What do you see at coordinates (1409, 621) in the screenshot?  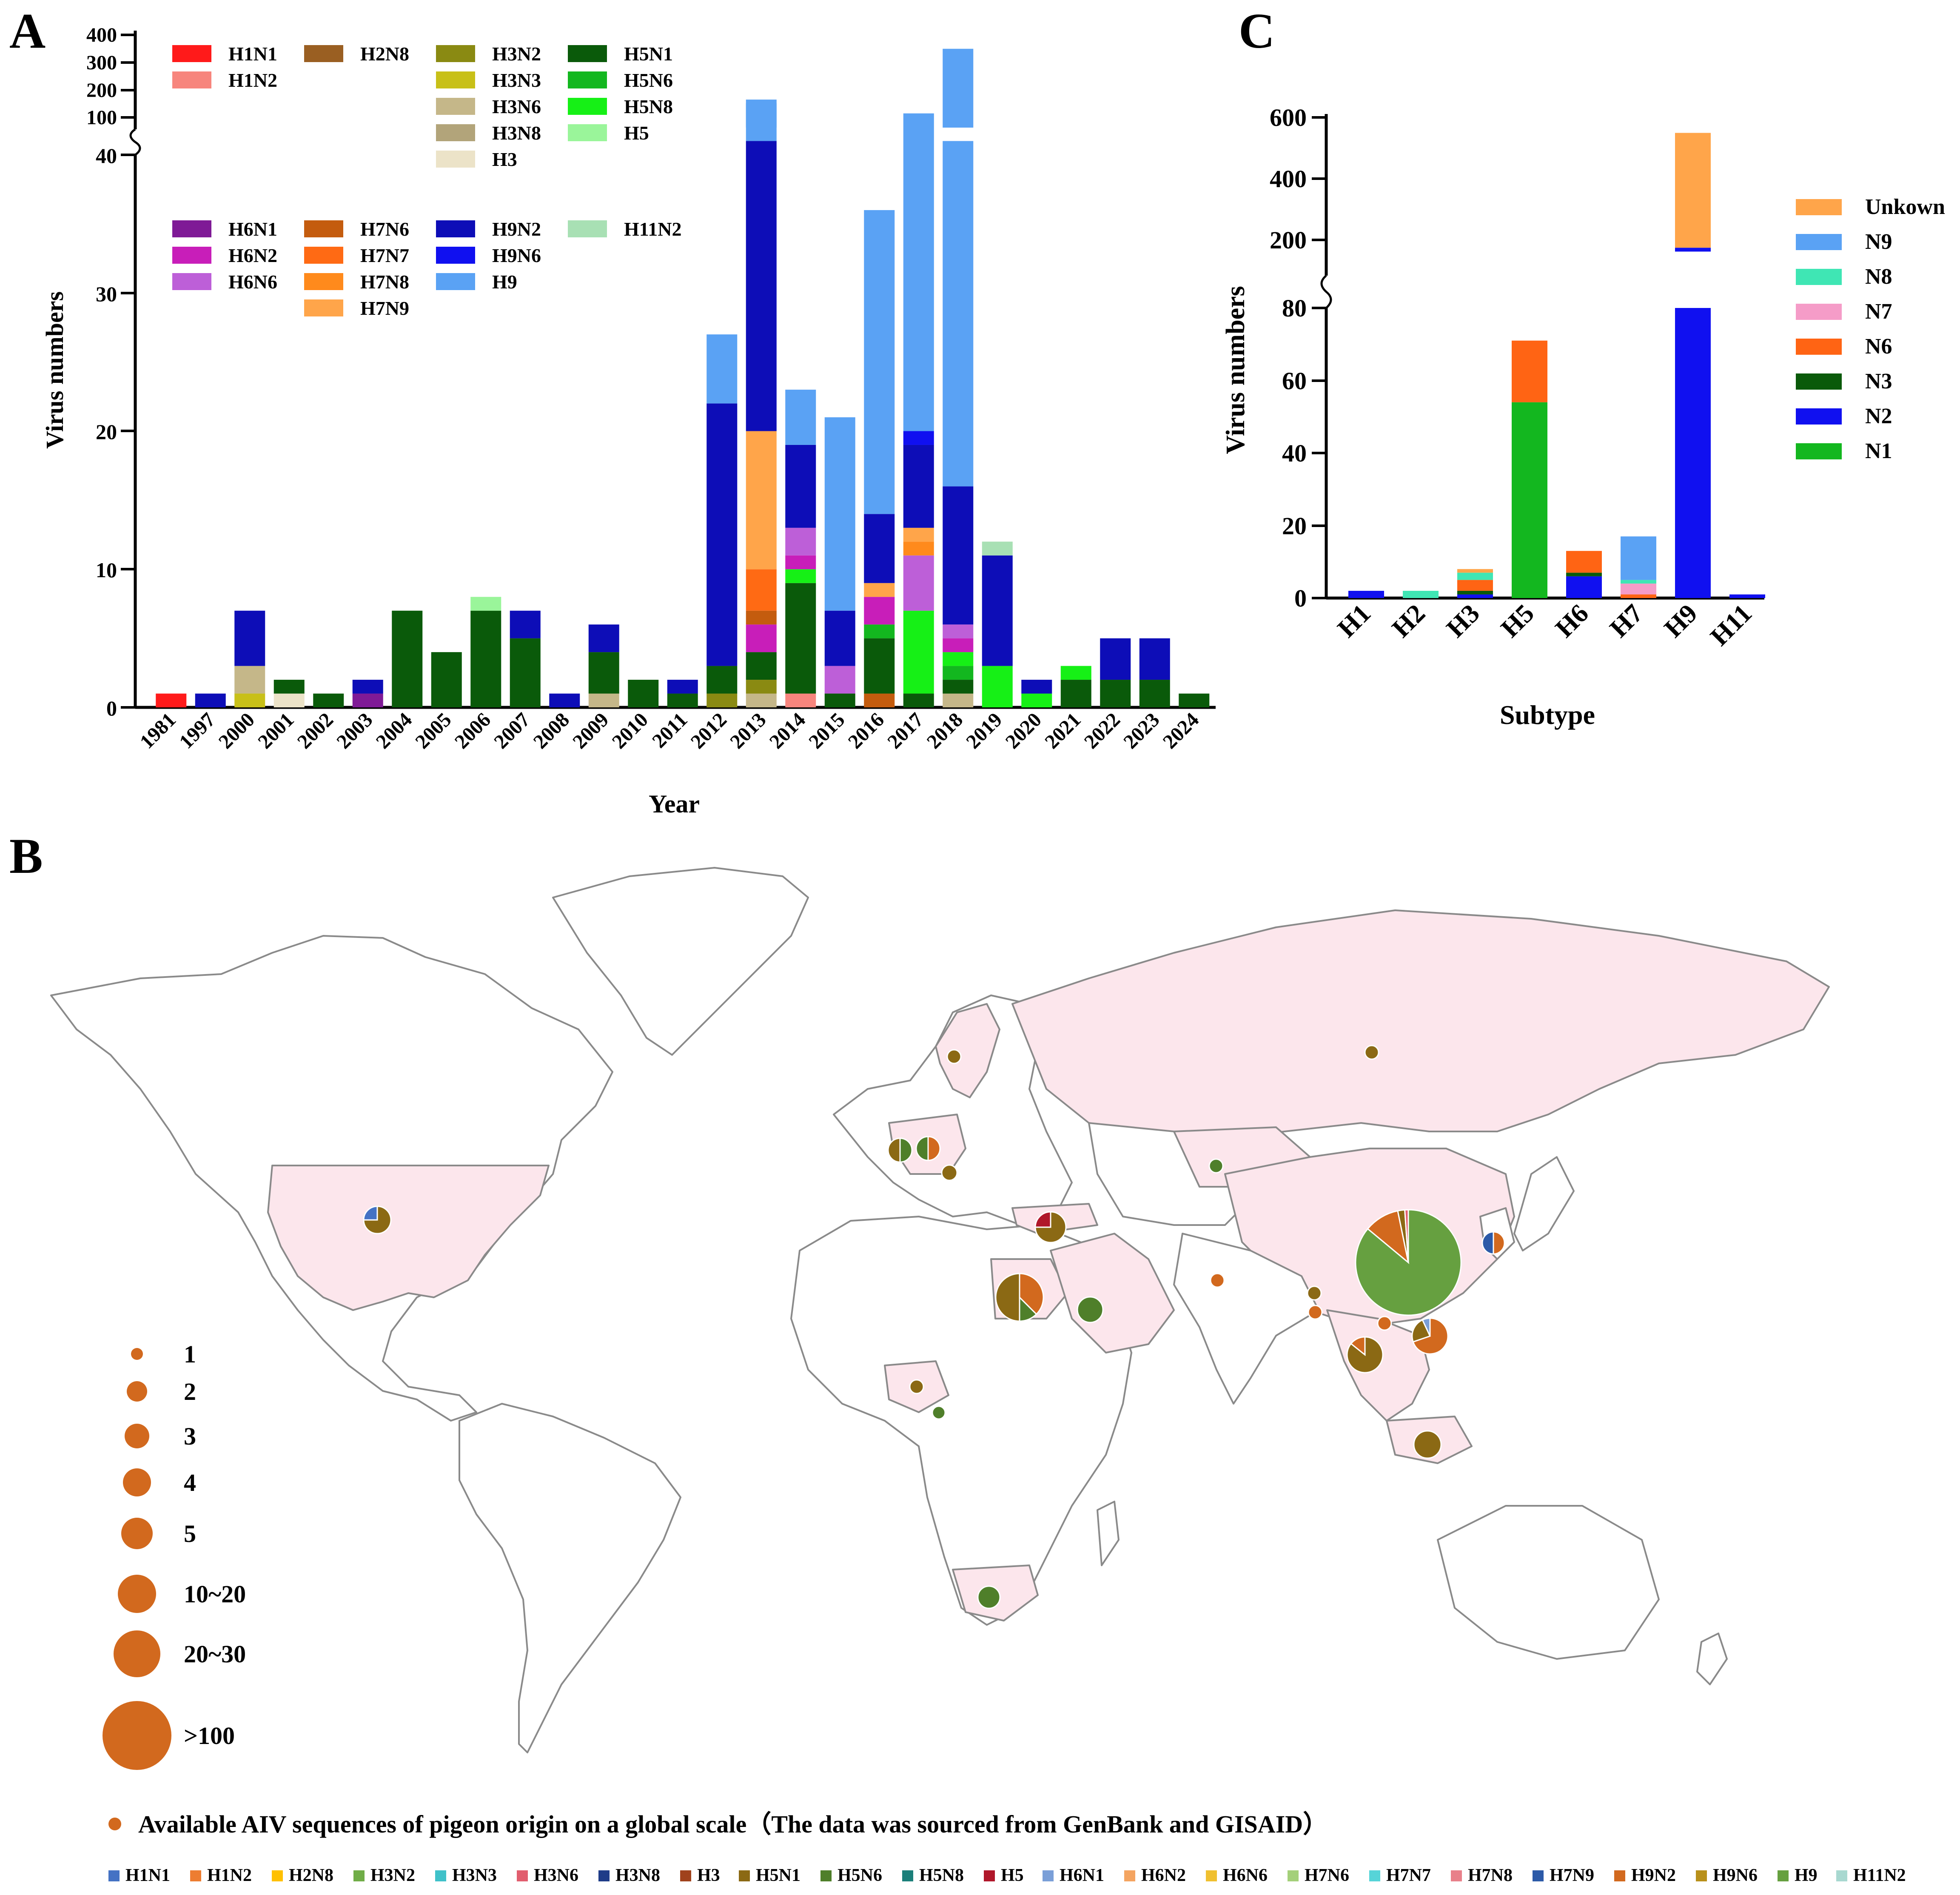 I see `subtype-label: H2` at bounding box center [1409, 621].